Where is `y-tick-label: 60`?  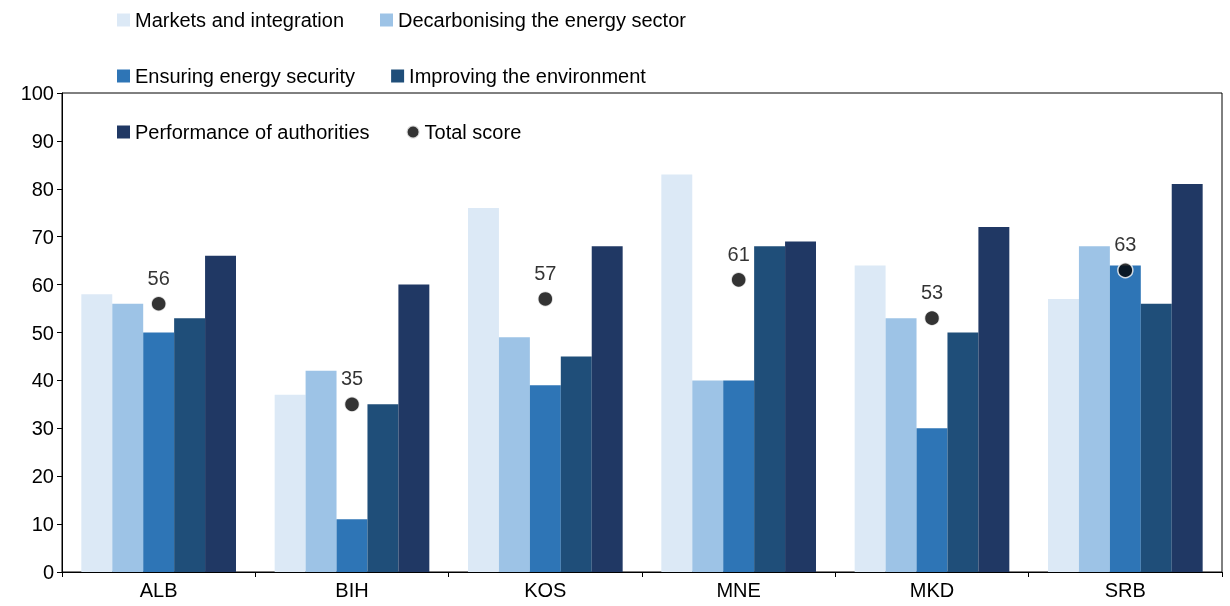 y-tick-label: 60 is located at coordinates (42, 284).